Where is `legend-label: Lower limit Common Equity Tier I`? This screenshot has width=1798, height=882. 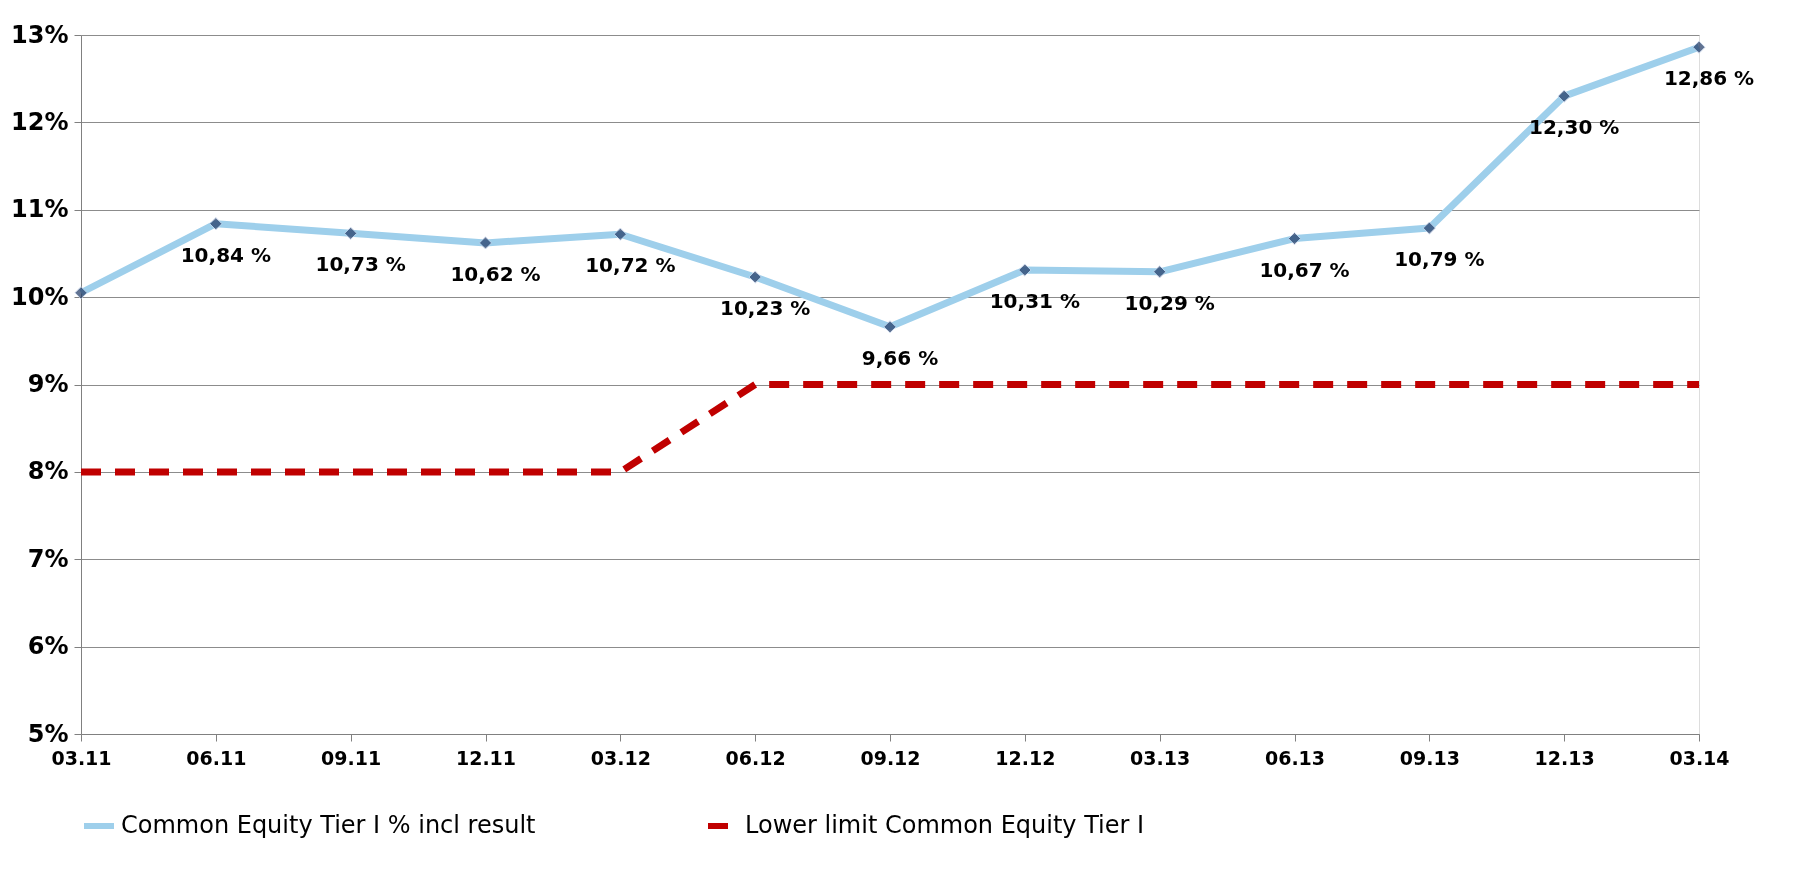
legend-label: Lower limit Common Equity Tier I is located at coordinates (945, 825).